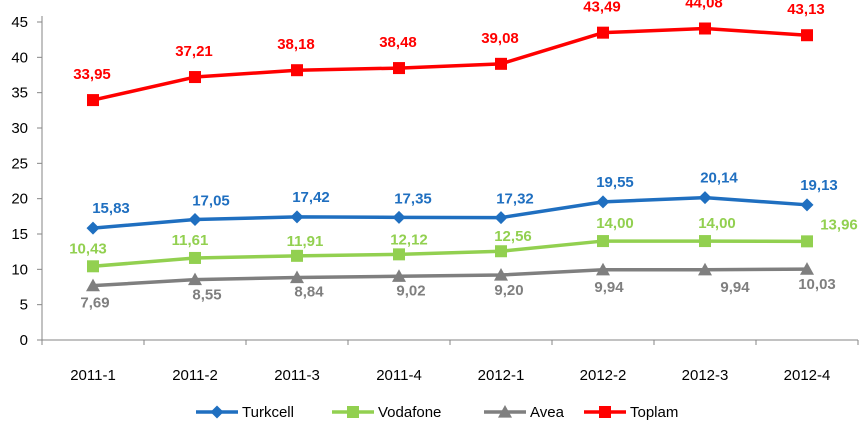 This screenshot has width=862, height=436. What do you see at coordinates (505, 411) in the screenshot?
I see `avea-legend-marker` at bounding box center [505, 411].